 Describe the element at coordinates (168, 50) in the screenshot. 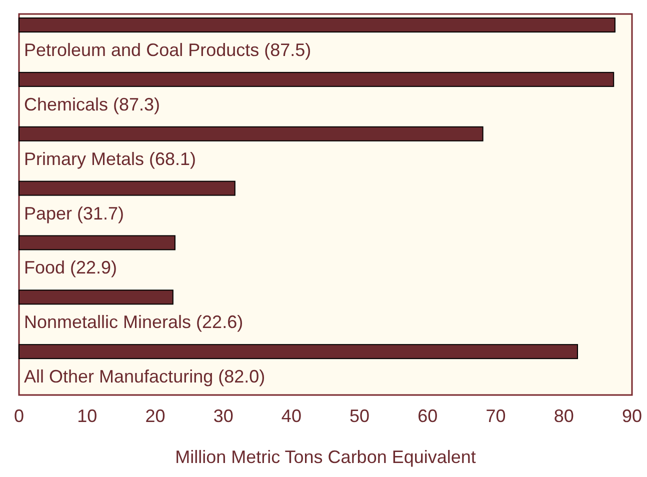

I see `y-tick-label: Petroleum and Coal Products (87.5)` at that location.